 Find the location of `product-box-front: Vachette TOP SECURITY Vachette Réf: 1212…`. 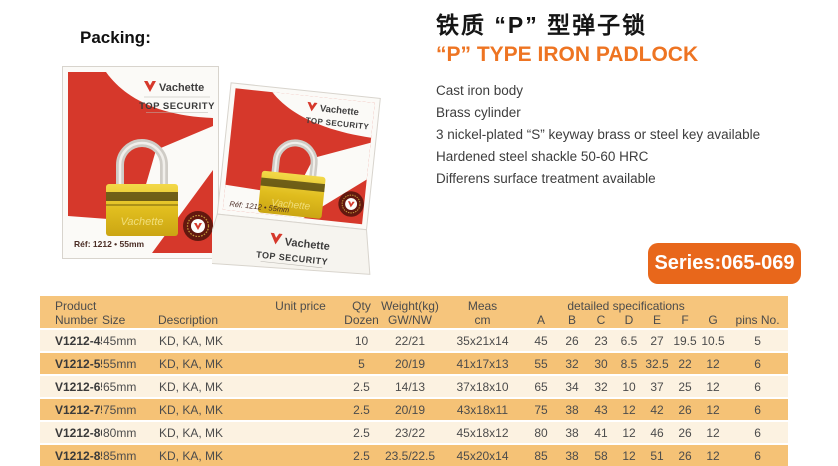

product-box-front: Vachette TOP SECURITY Vachette Réf: 1212… is located at coordinates (140, 162).